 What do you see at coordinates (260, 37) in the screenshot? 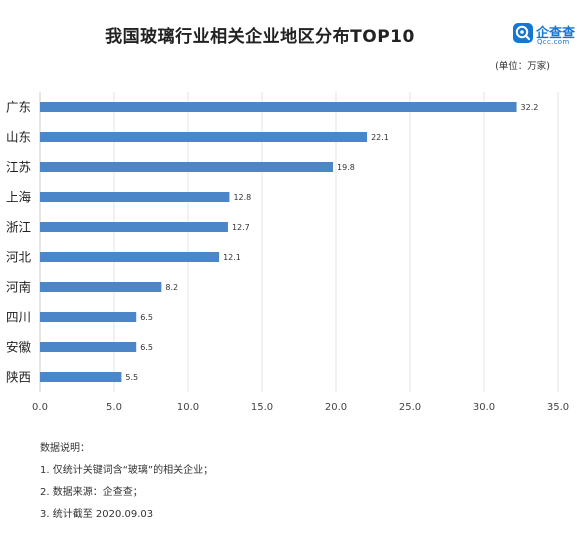
I see `chart-title: 我国玻璃行业相关企业地区分布TOP10` at bounding box center [260, 37].